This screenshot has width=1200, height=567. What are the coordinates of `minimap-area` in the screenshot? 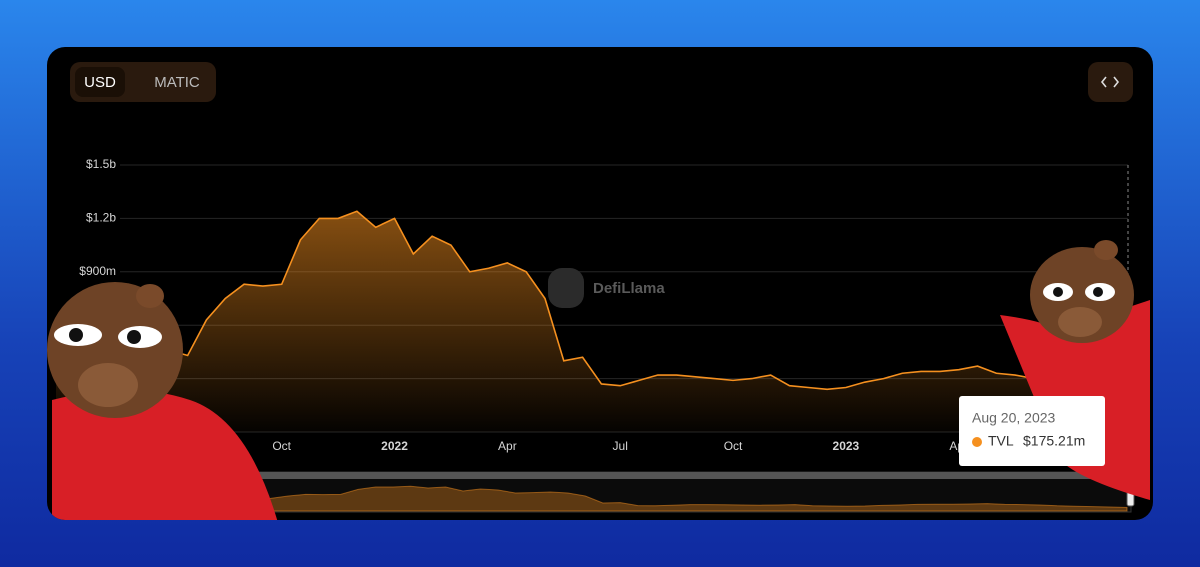 It's located at (629, 498).